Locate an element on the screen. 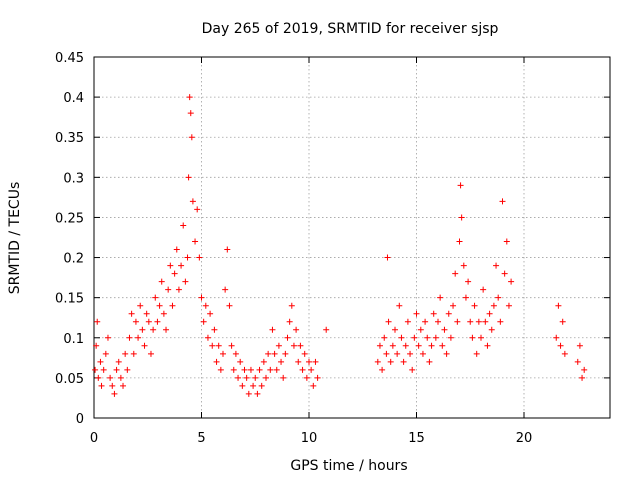  x-tick-label: 20 is located at coordinates (524, 438).